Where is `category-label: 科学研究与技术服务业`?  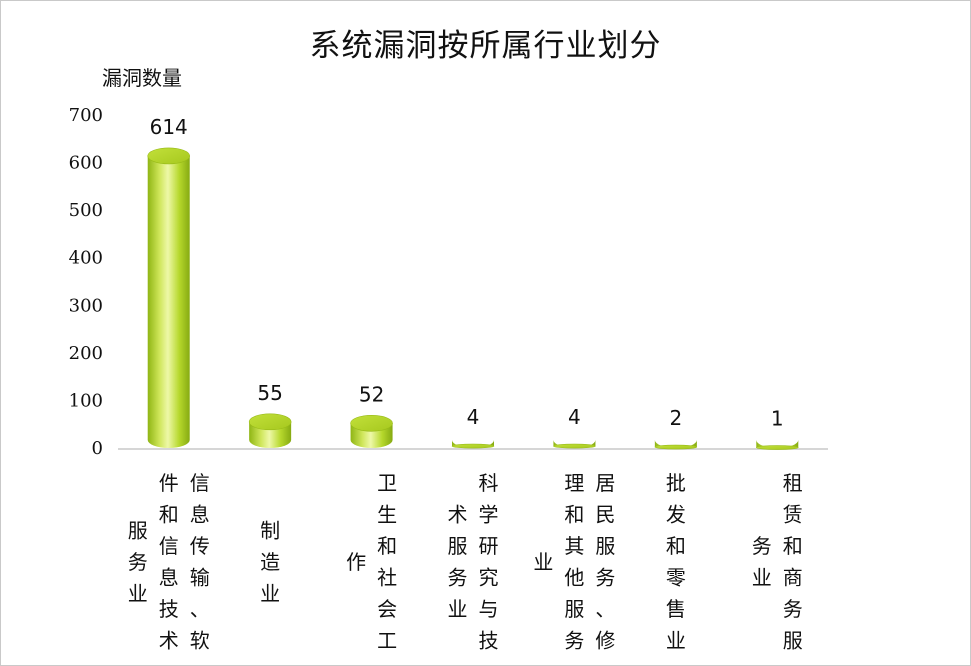 category-label: 科学研究与技术服务业 is located at coordinates (473, 562).